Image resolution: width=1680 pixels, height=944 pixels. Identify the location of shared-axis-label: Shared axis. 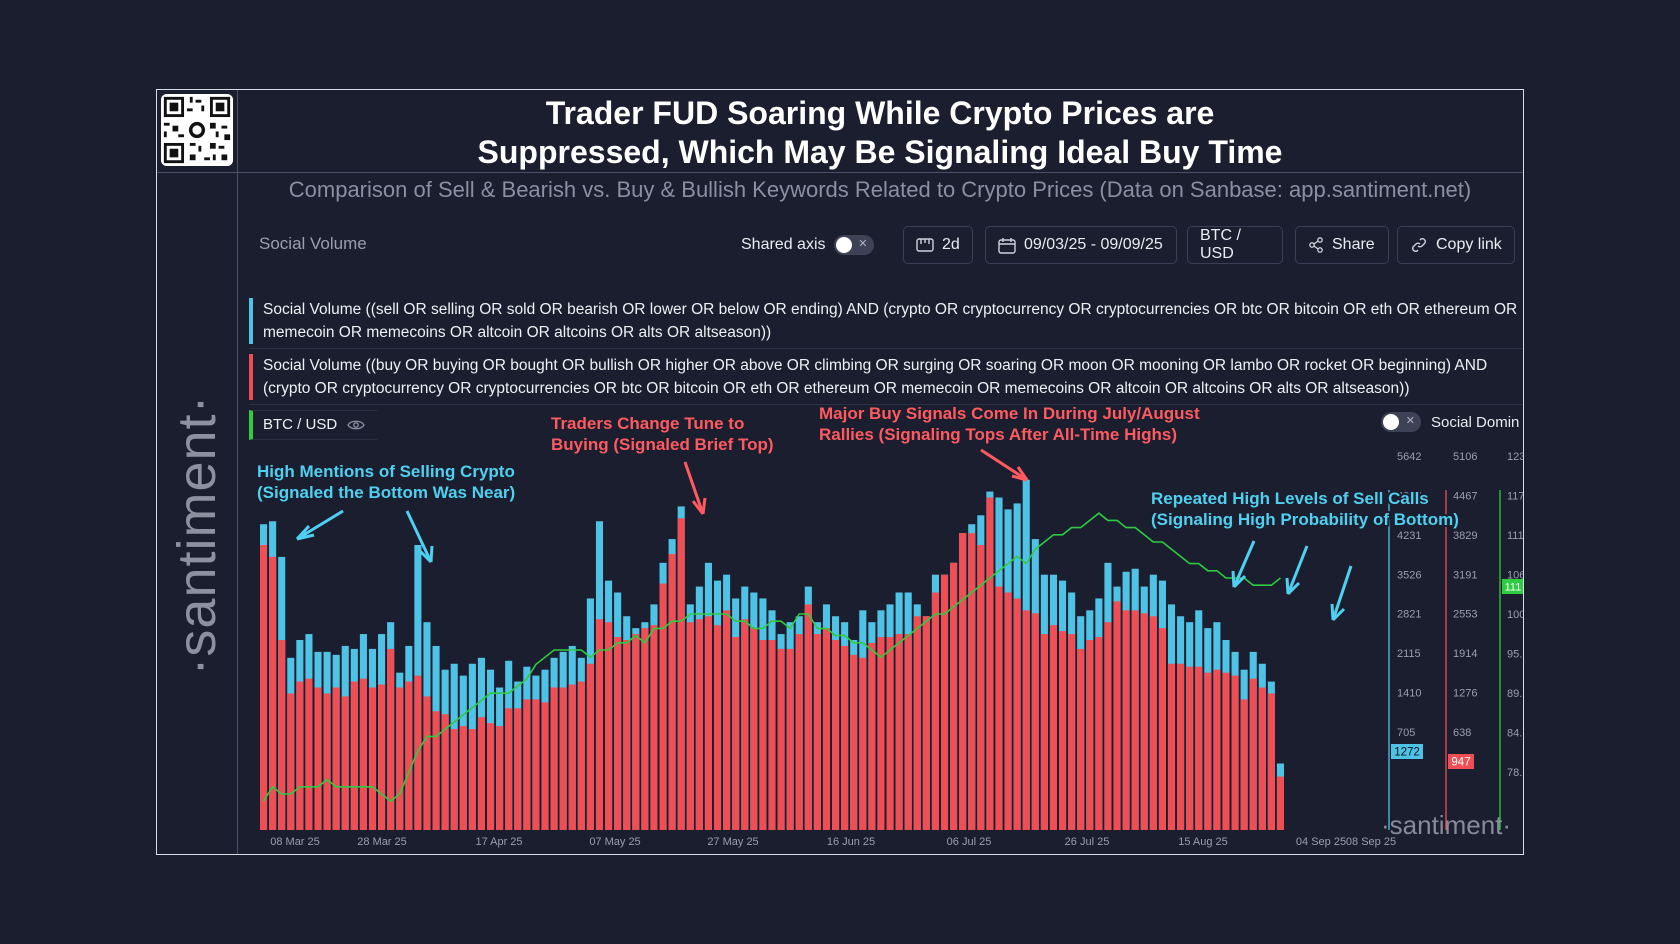
(783, 244).